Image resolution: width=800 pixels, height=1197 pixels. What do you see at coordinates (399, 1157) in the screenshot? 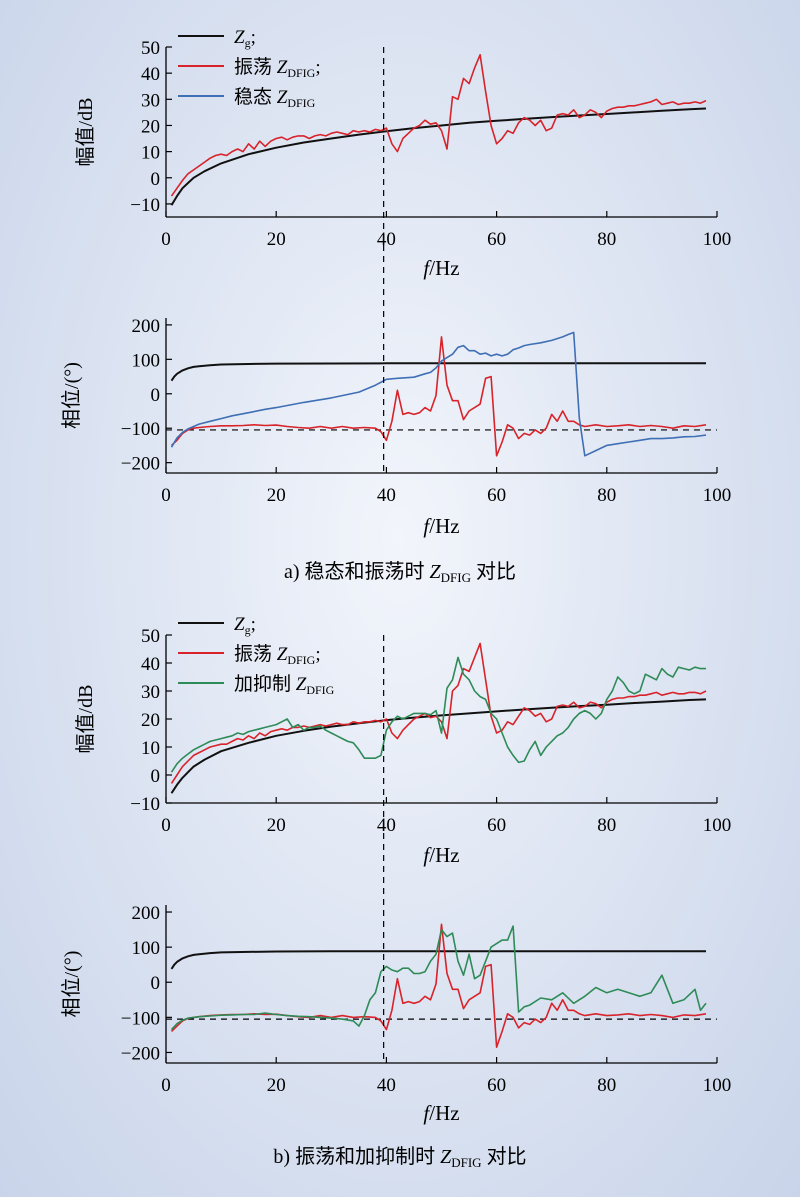
I see `caption-b: b) 振荡和加抑制时 ZDFIG 对比` at bounding box center [399, 1157].